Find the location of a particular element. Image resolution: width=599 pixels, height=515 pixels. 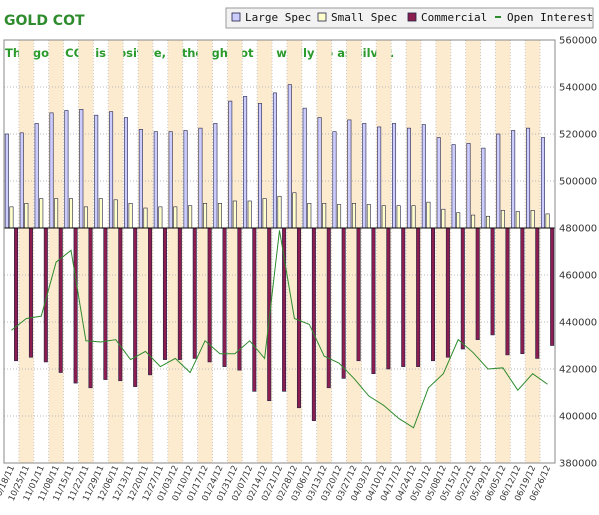

legend-label: Small Spec is located at coordinates (364, 17).